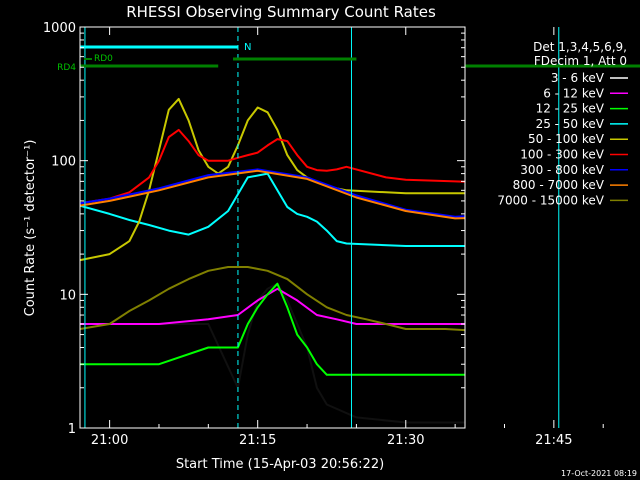  What do you see at coordinates (63, 162) in the screenshot?
I see `y-tick-label: 100` at bounding box center [63, 162].